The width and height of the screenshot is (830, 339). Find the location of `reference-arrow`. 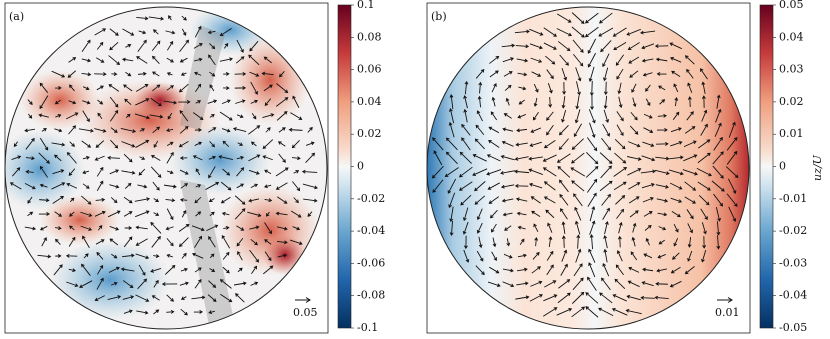

reference-arrow is located at coordinates (725, 300).